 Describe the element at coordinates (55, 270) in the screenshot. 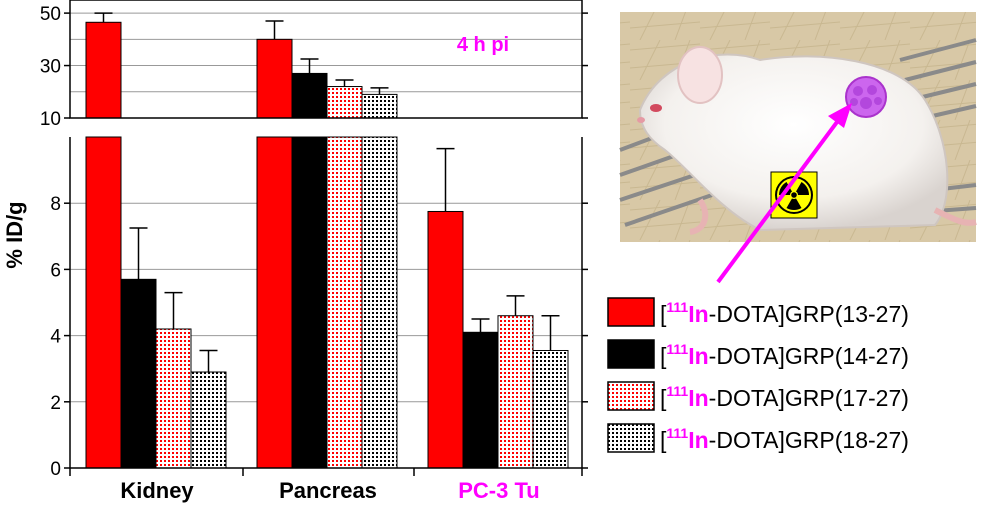

I see `y-tick-label: 6` at that location.